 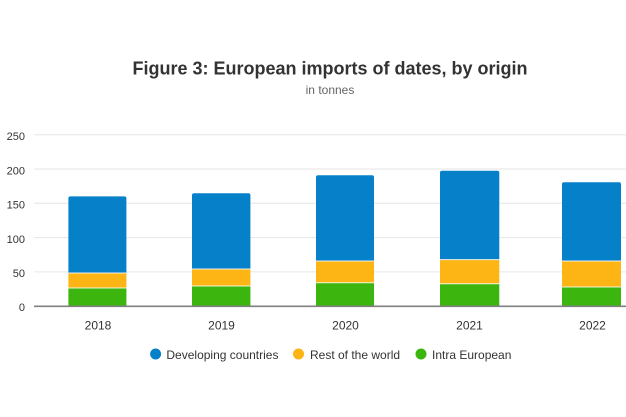 I want to click on svg-text: 200, so click(x=16, y=171).